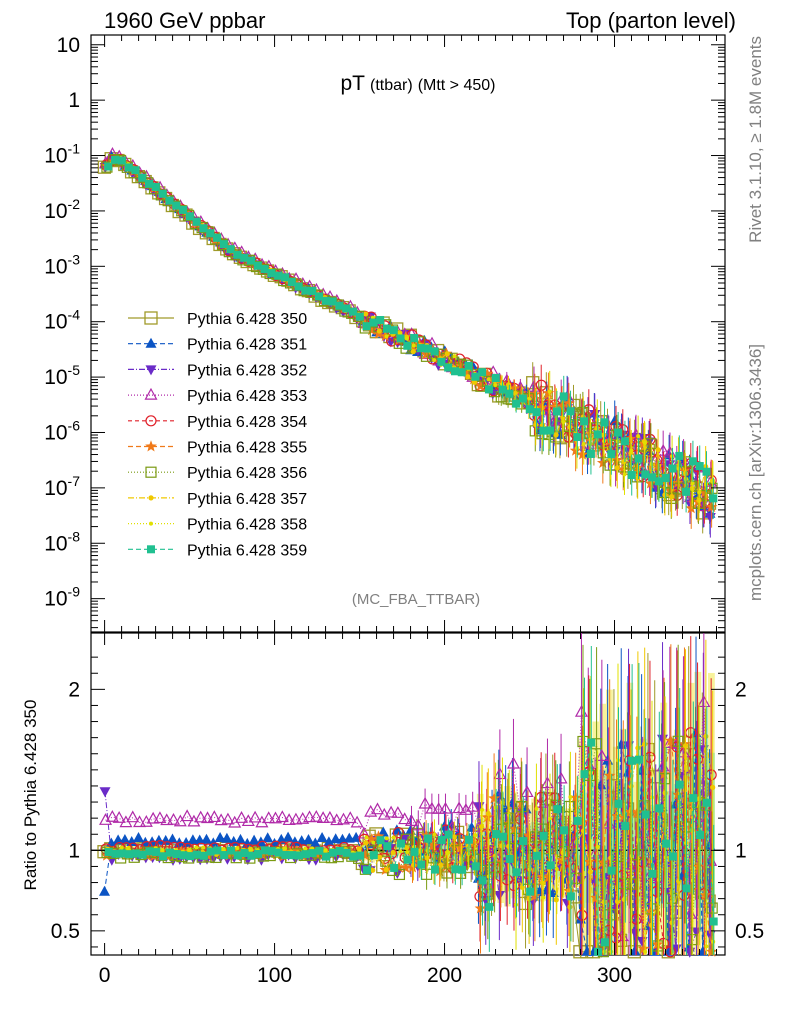  Describe the element at coordinates (68, 45) in the screenshot. I see `y-tick-label: 10` at that location.